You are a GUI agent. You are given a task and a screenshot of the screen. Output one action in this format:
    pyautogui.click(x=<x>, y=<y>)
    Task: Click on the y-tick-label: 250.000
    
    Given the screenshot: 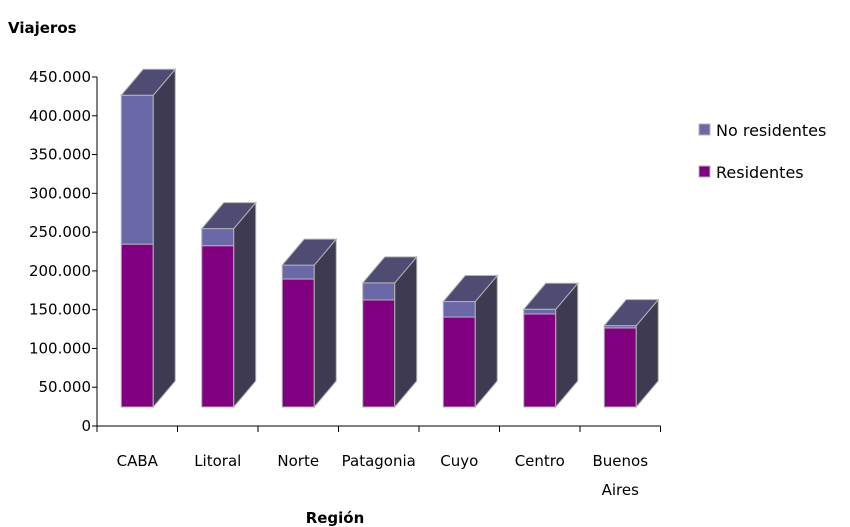 What is the action you would take?
    pyautogui.click(x=60, y=232)
    